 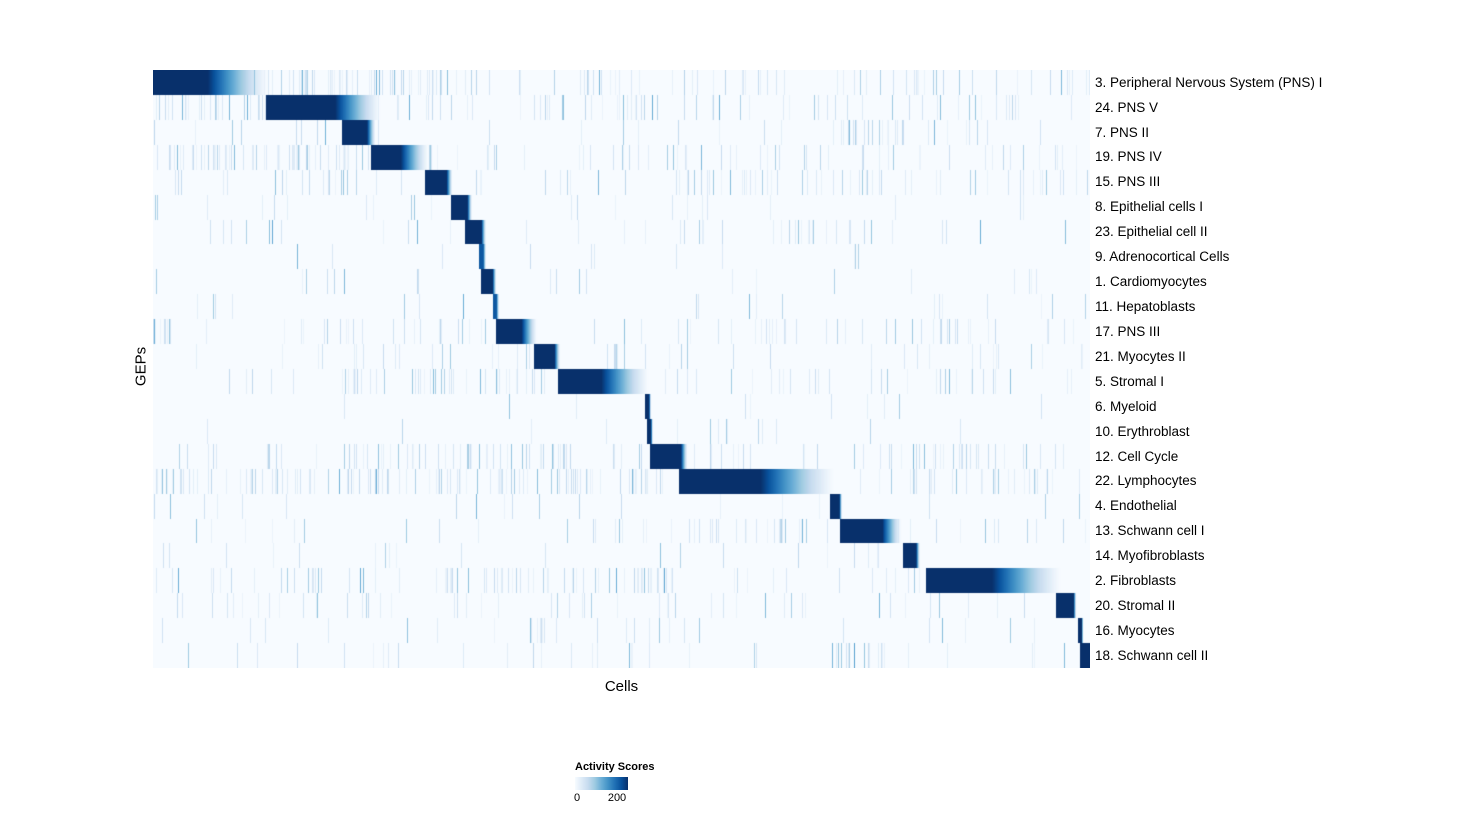 I want to click on row-label: 18. Schwann cell II, so click(x=1152, y=655).